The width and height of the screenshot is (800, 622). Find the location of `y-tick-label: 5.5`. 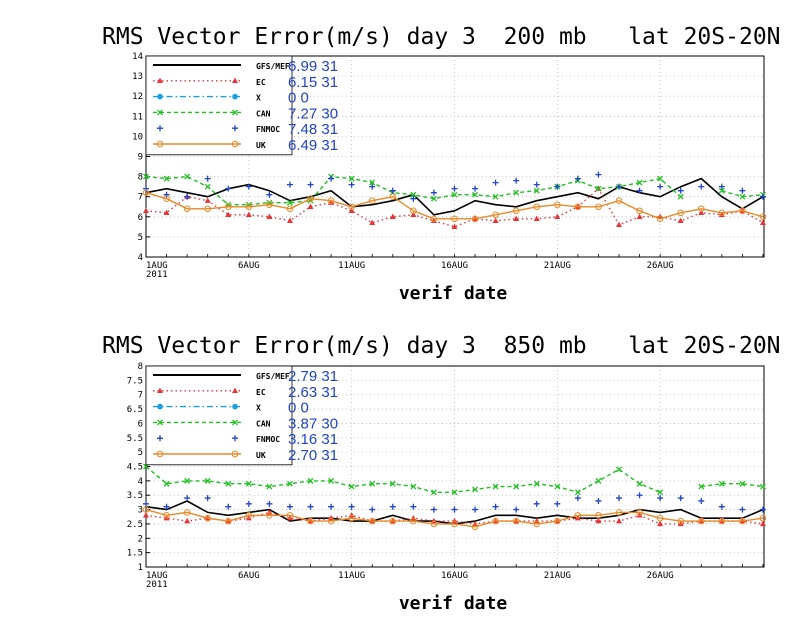

y-tick-label: 5.5 is located at coordinates (135, 439).